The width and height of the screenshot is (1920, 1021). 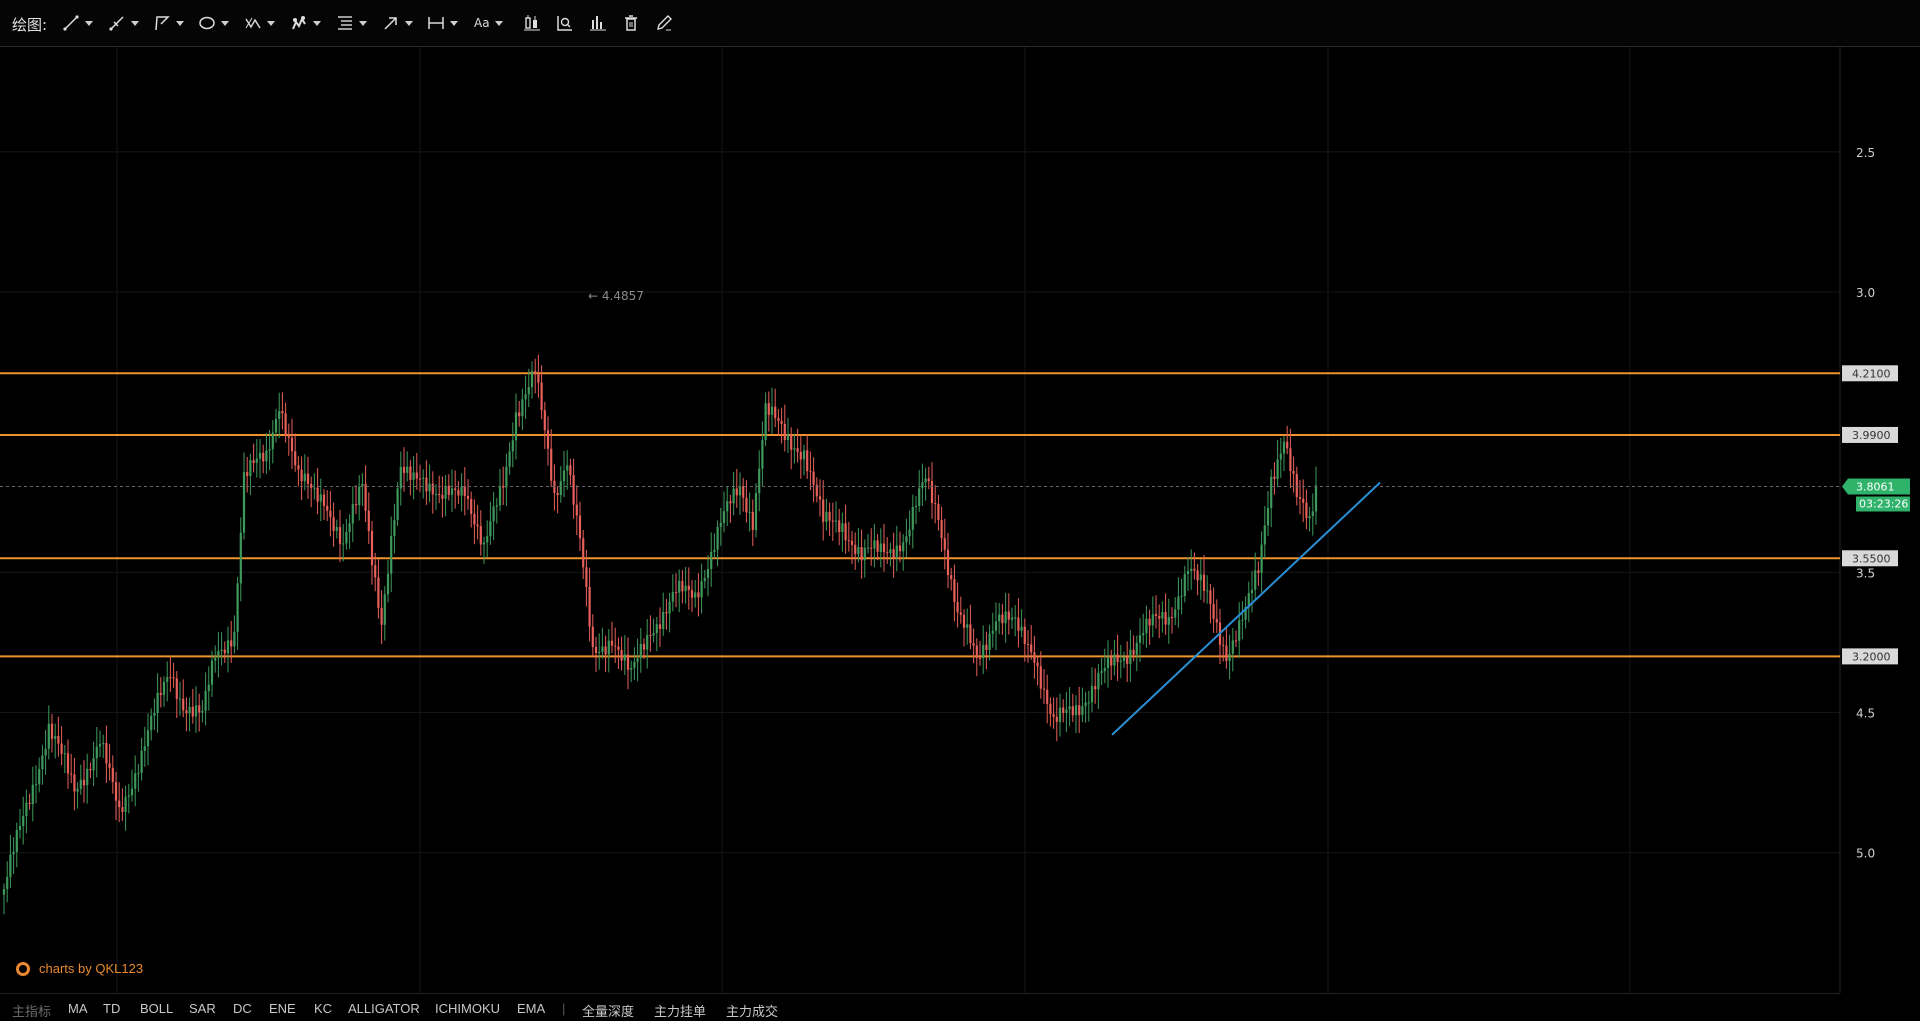 What do you see at coordinates (752, 1011) in the screenshot?
I see `main-trades-button: 主力成交` at bounding box center [752, 1011].